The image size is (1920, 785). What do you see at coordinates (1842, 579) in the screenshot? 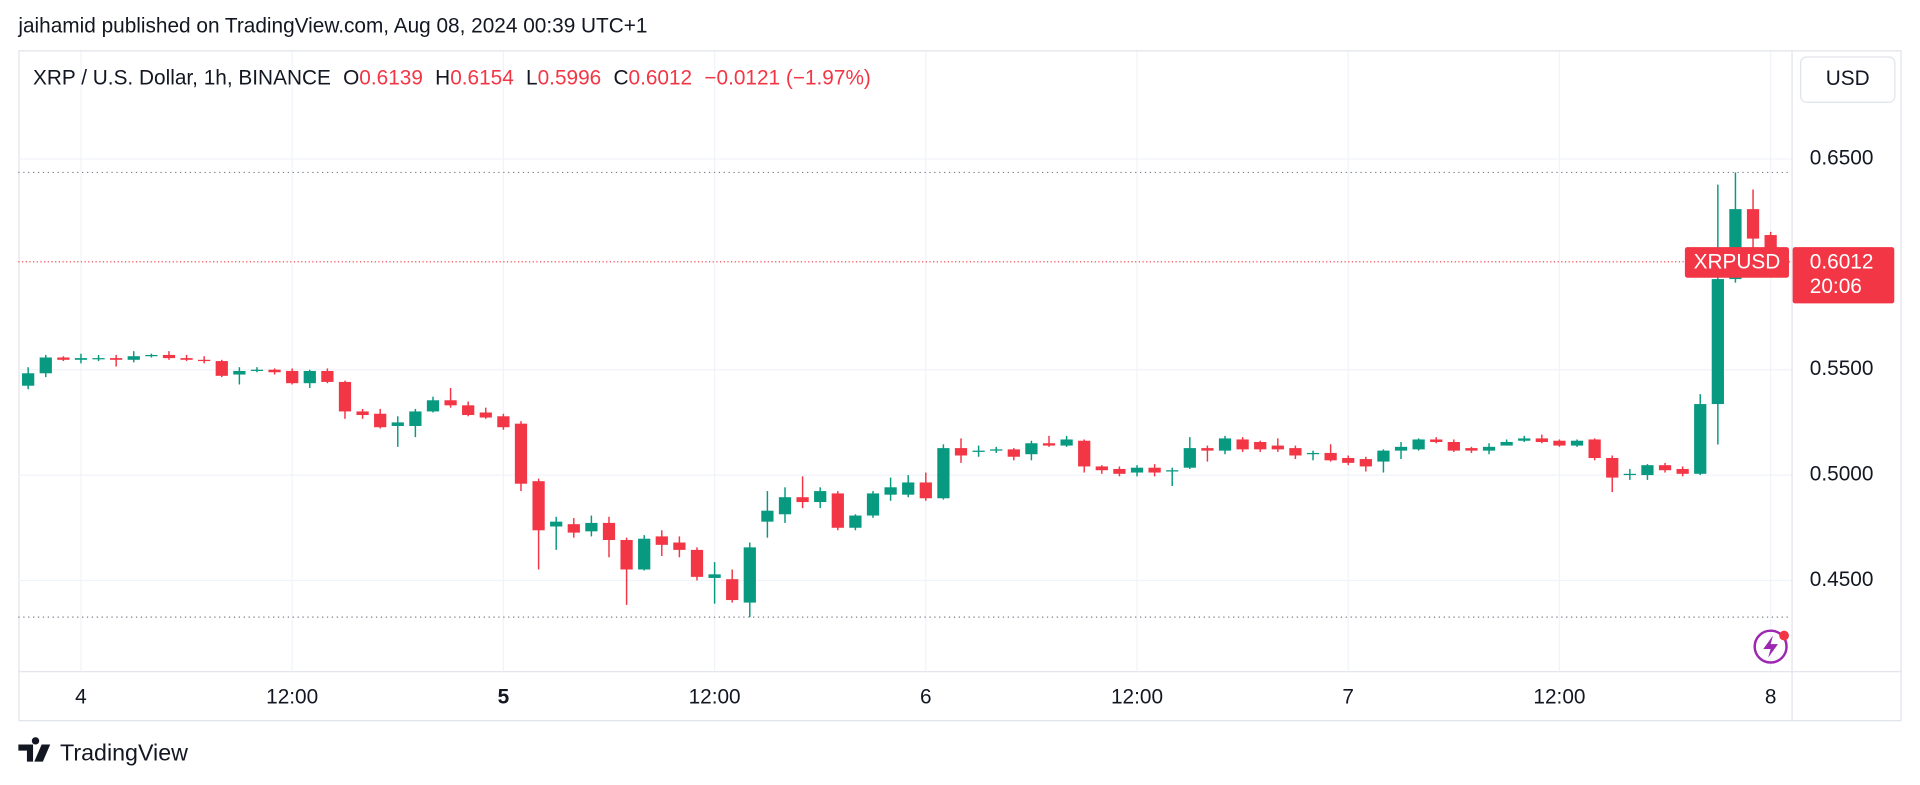
I see `y-tick-label: 0.4500` at bounding box center [1842, 579].